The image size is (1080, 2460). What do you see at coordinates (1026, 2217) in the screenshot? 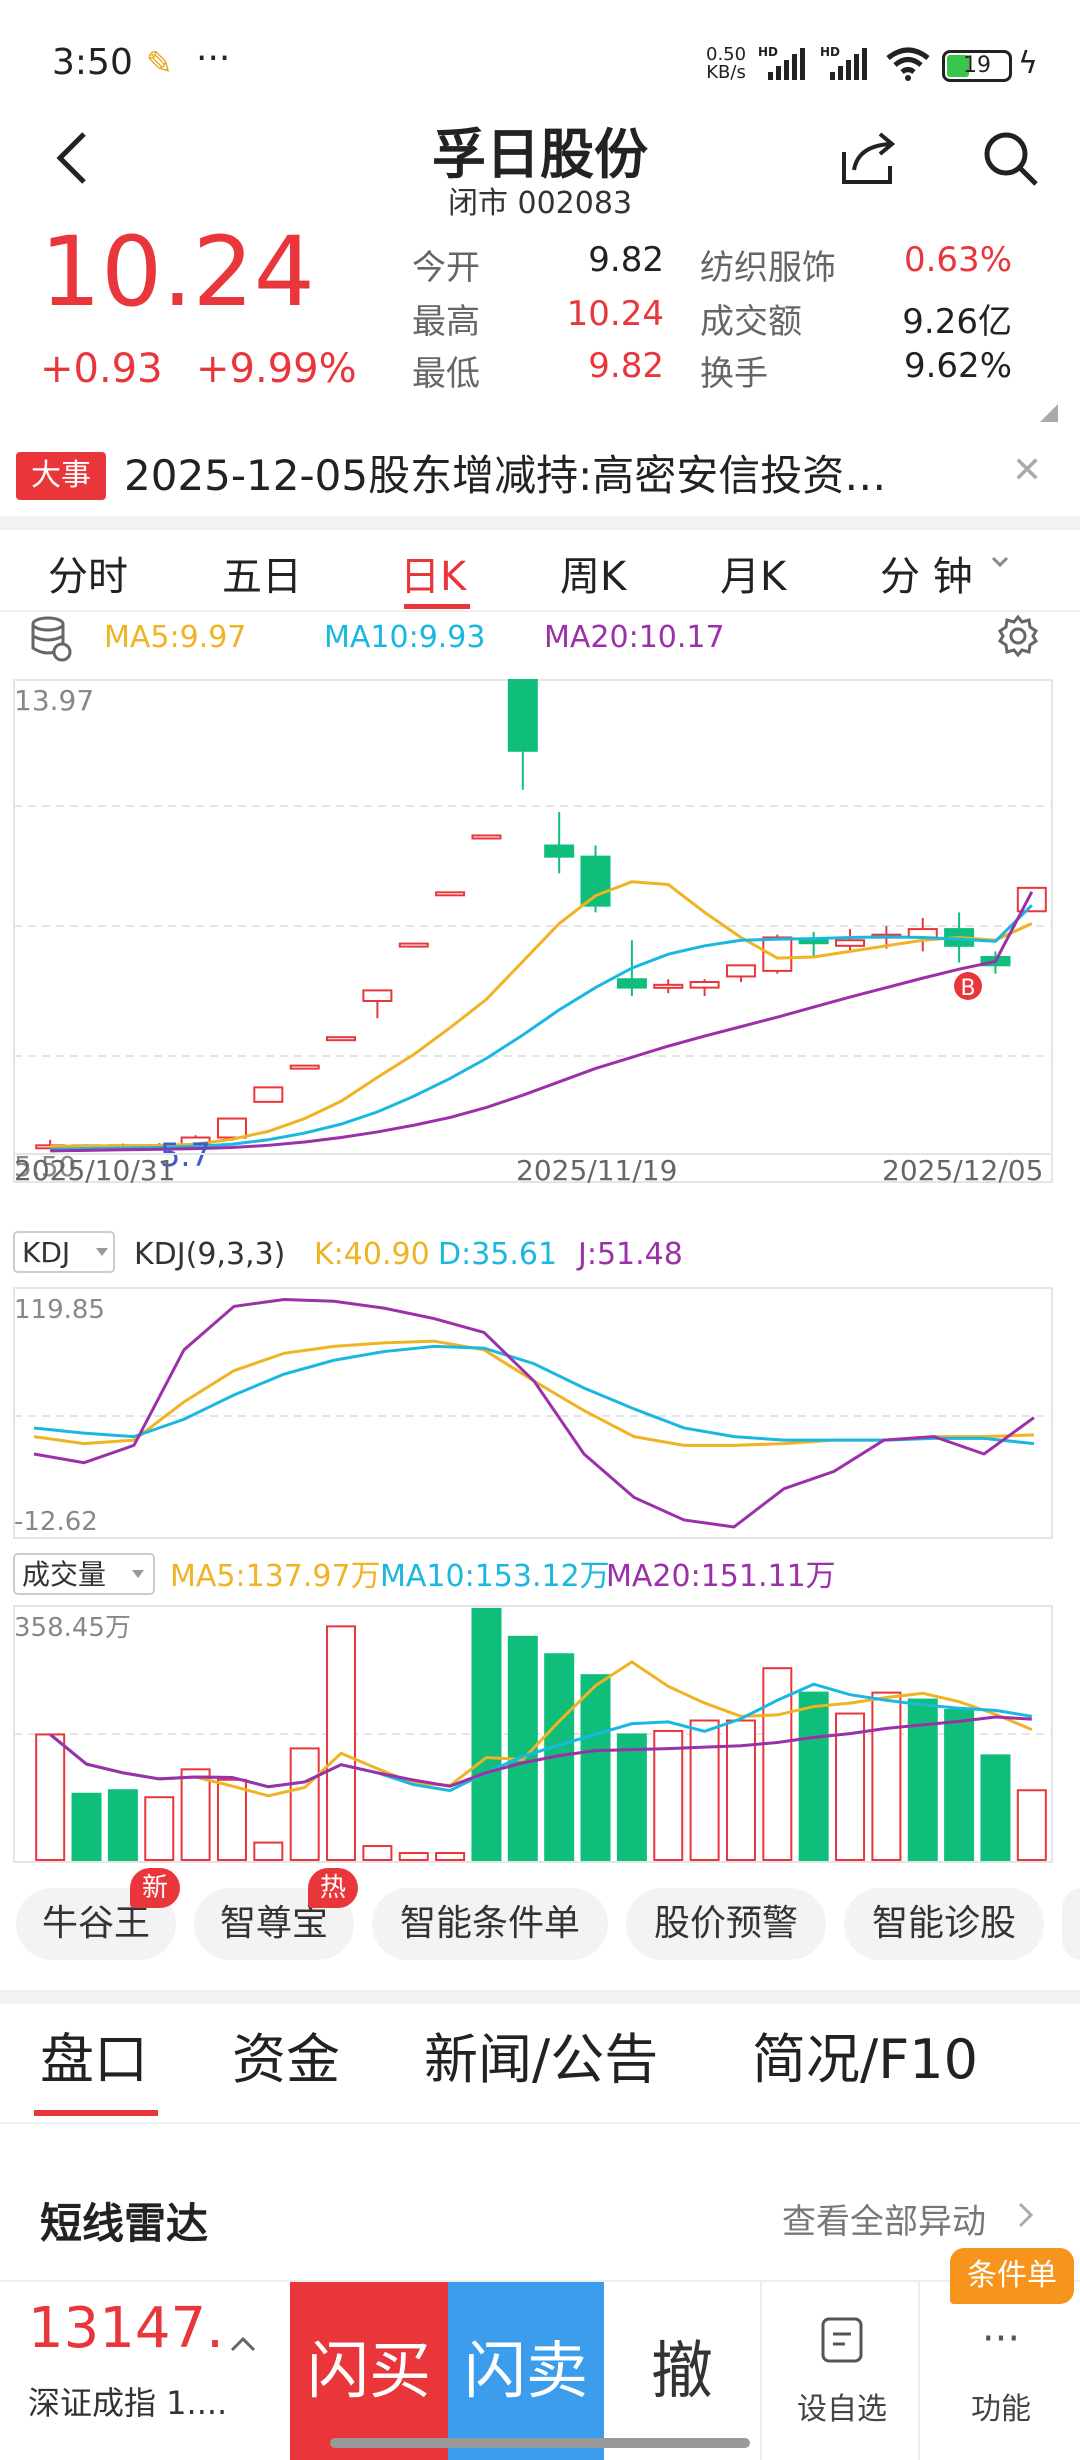
I see `chevron-right-icon` at bounding box center [1026, 2217].